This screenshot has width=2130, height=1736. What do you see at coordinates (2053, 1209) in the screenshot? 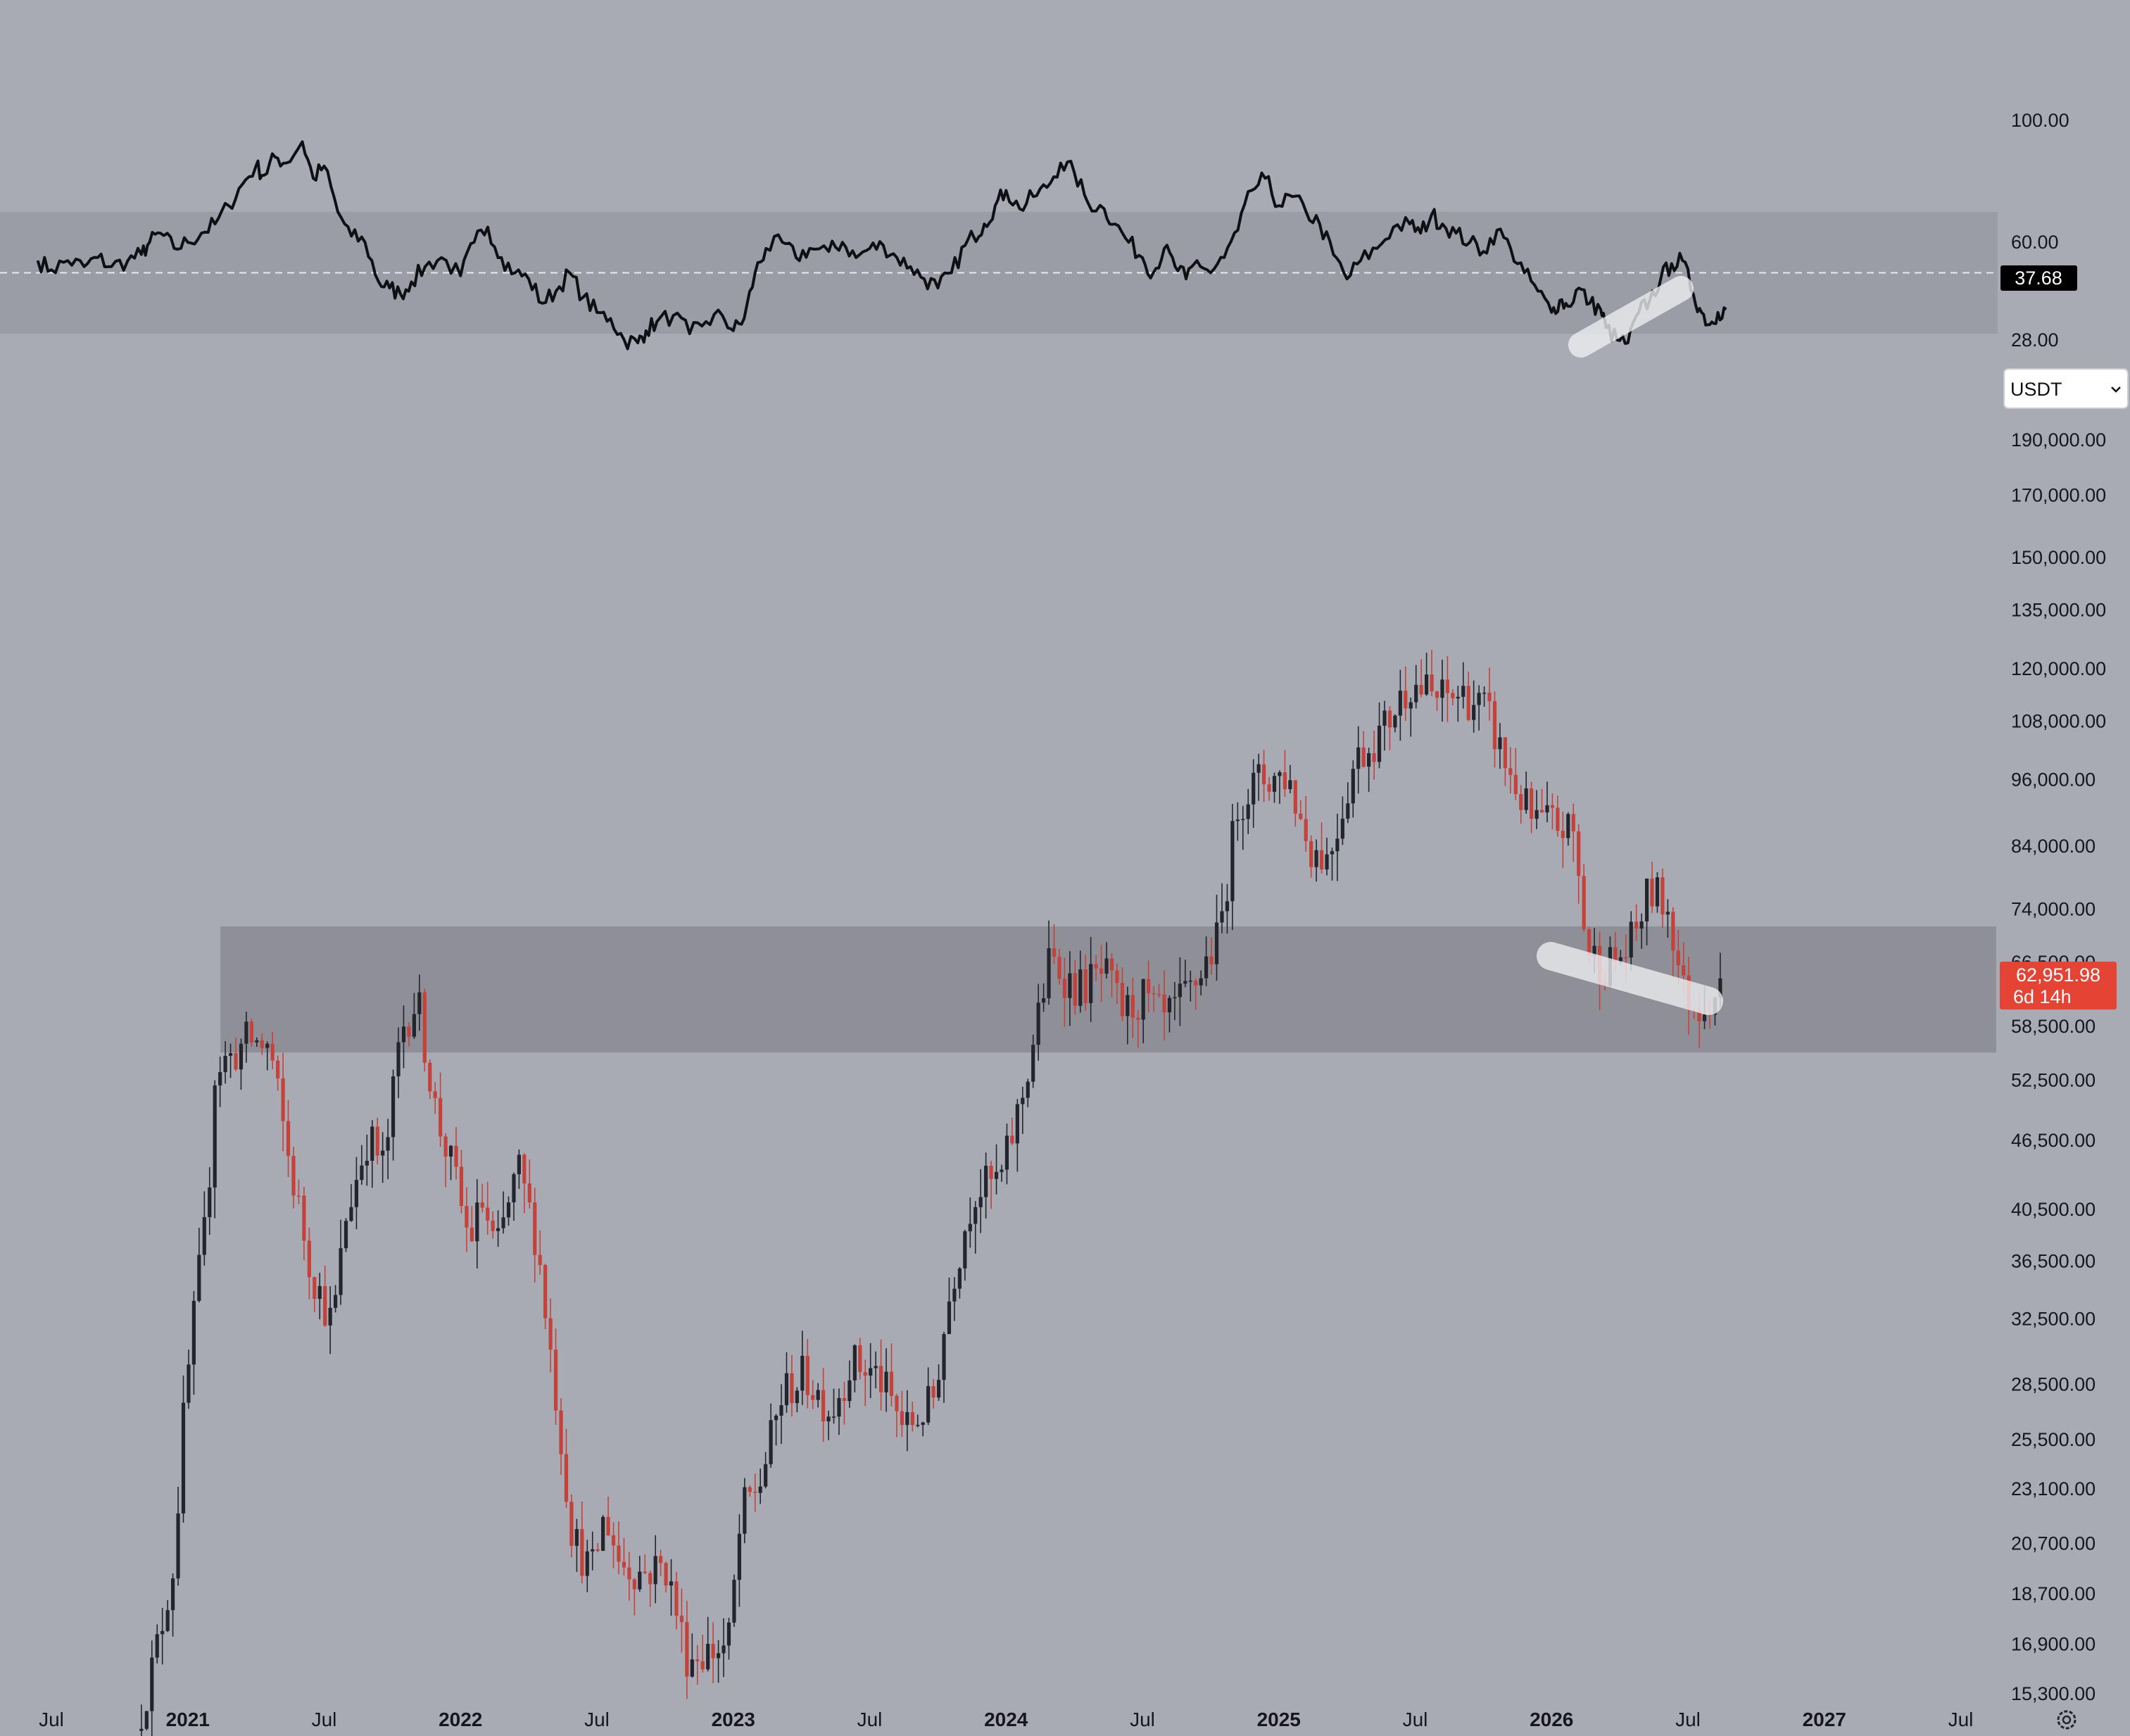
I see `price-tick-label: 40,500.00` at bounding box center [2053, 1209].